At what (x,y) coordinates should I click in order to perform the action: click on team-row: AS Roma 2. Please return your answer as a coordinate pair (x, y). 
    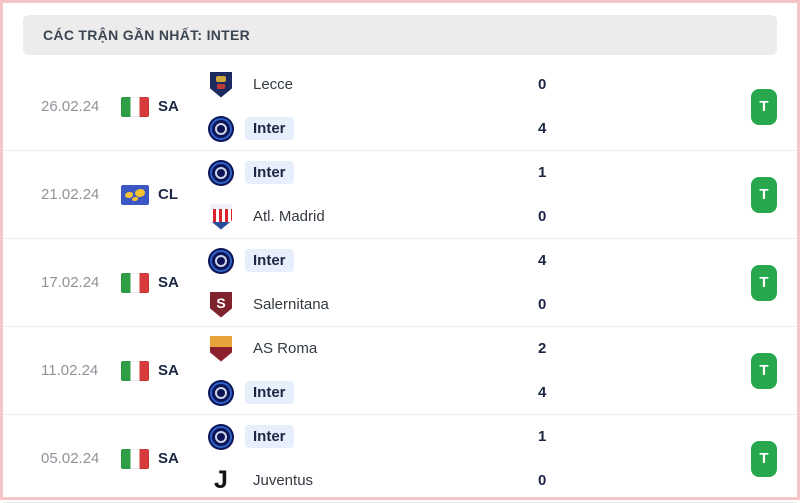
    Looking at the image, I should click on (394, 349).